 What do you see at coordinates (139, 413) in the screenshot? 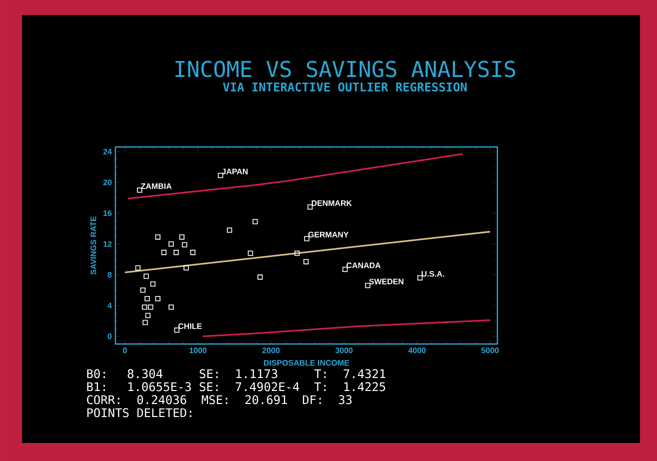
I see `text: POINTS DELETED:` at bounding box center [139, 413].